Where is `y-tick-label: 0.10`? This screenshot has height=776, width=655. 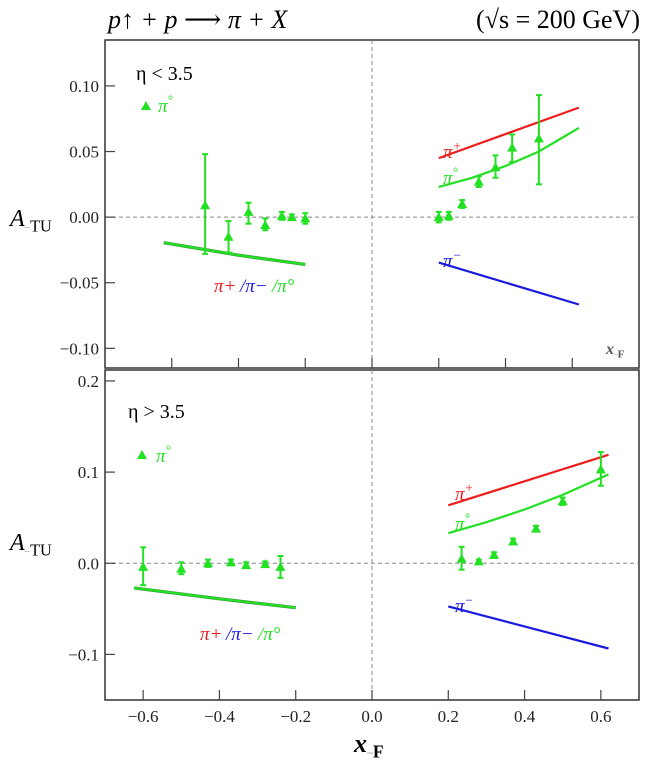 y-tick-label: 0.10 is located at coordinates (84, 86).